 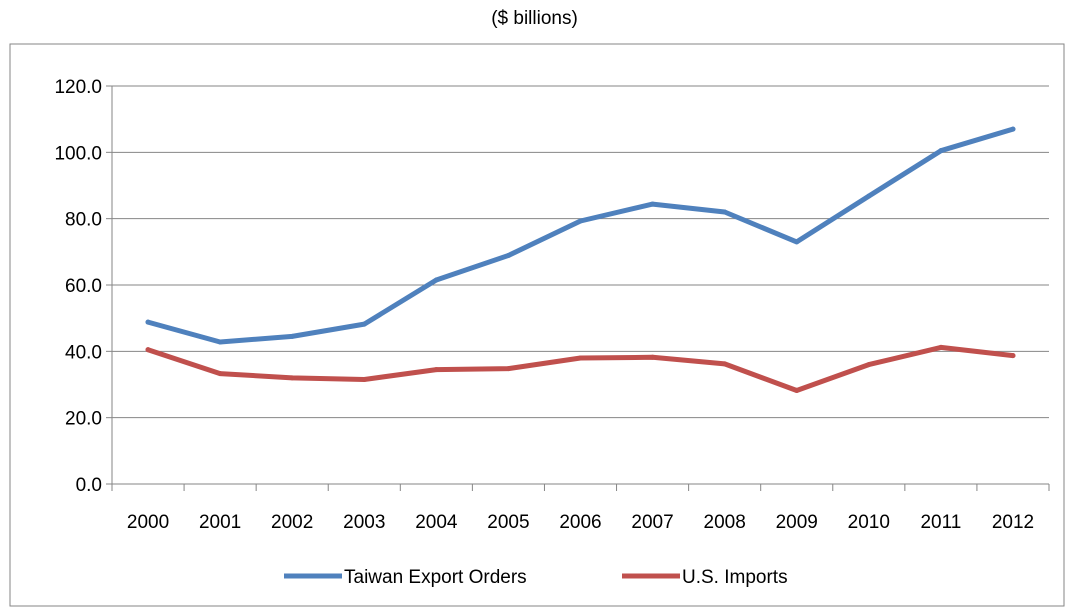 I want to click on y-tick-label: 80.0, so click(x=83, y=220).